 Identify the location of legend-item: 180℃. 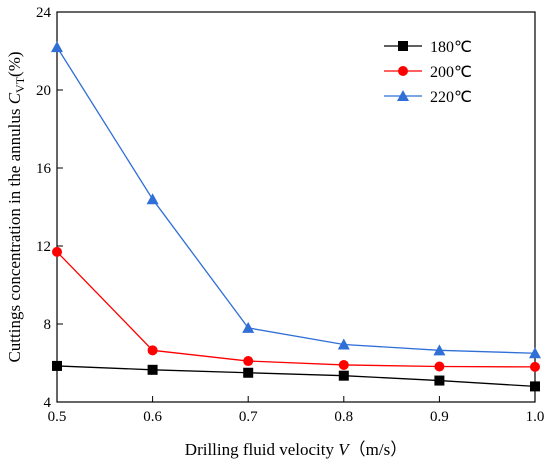
(428, 47).